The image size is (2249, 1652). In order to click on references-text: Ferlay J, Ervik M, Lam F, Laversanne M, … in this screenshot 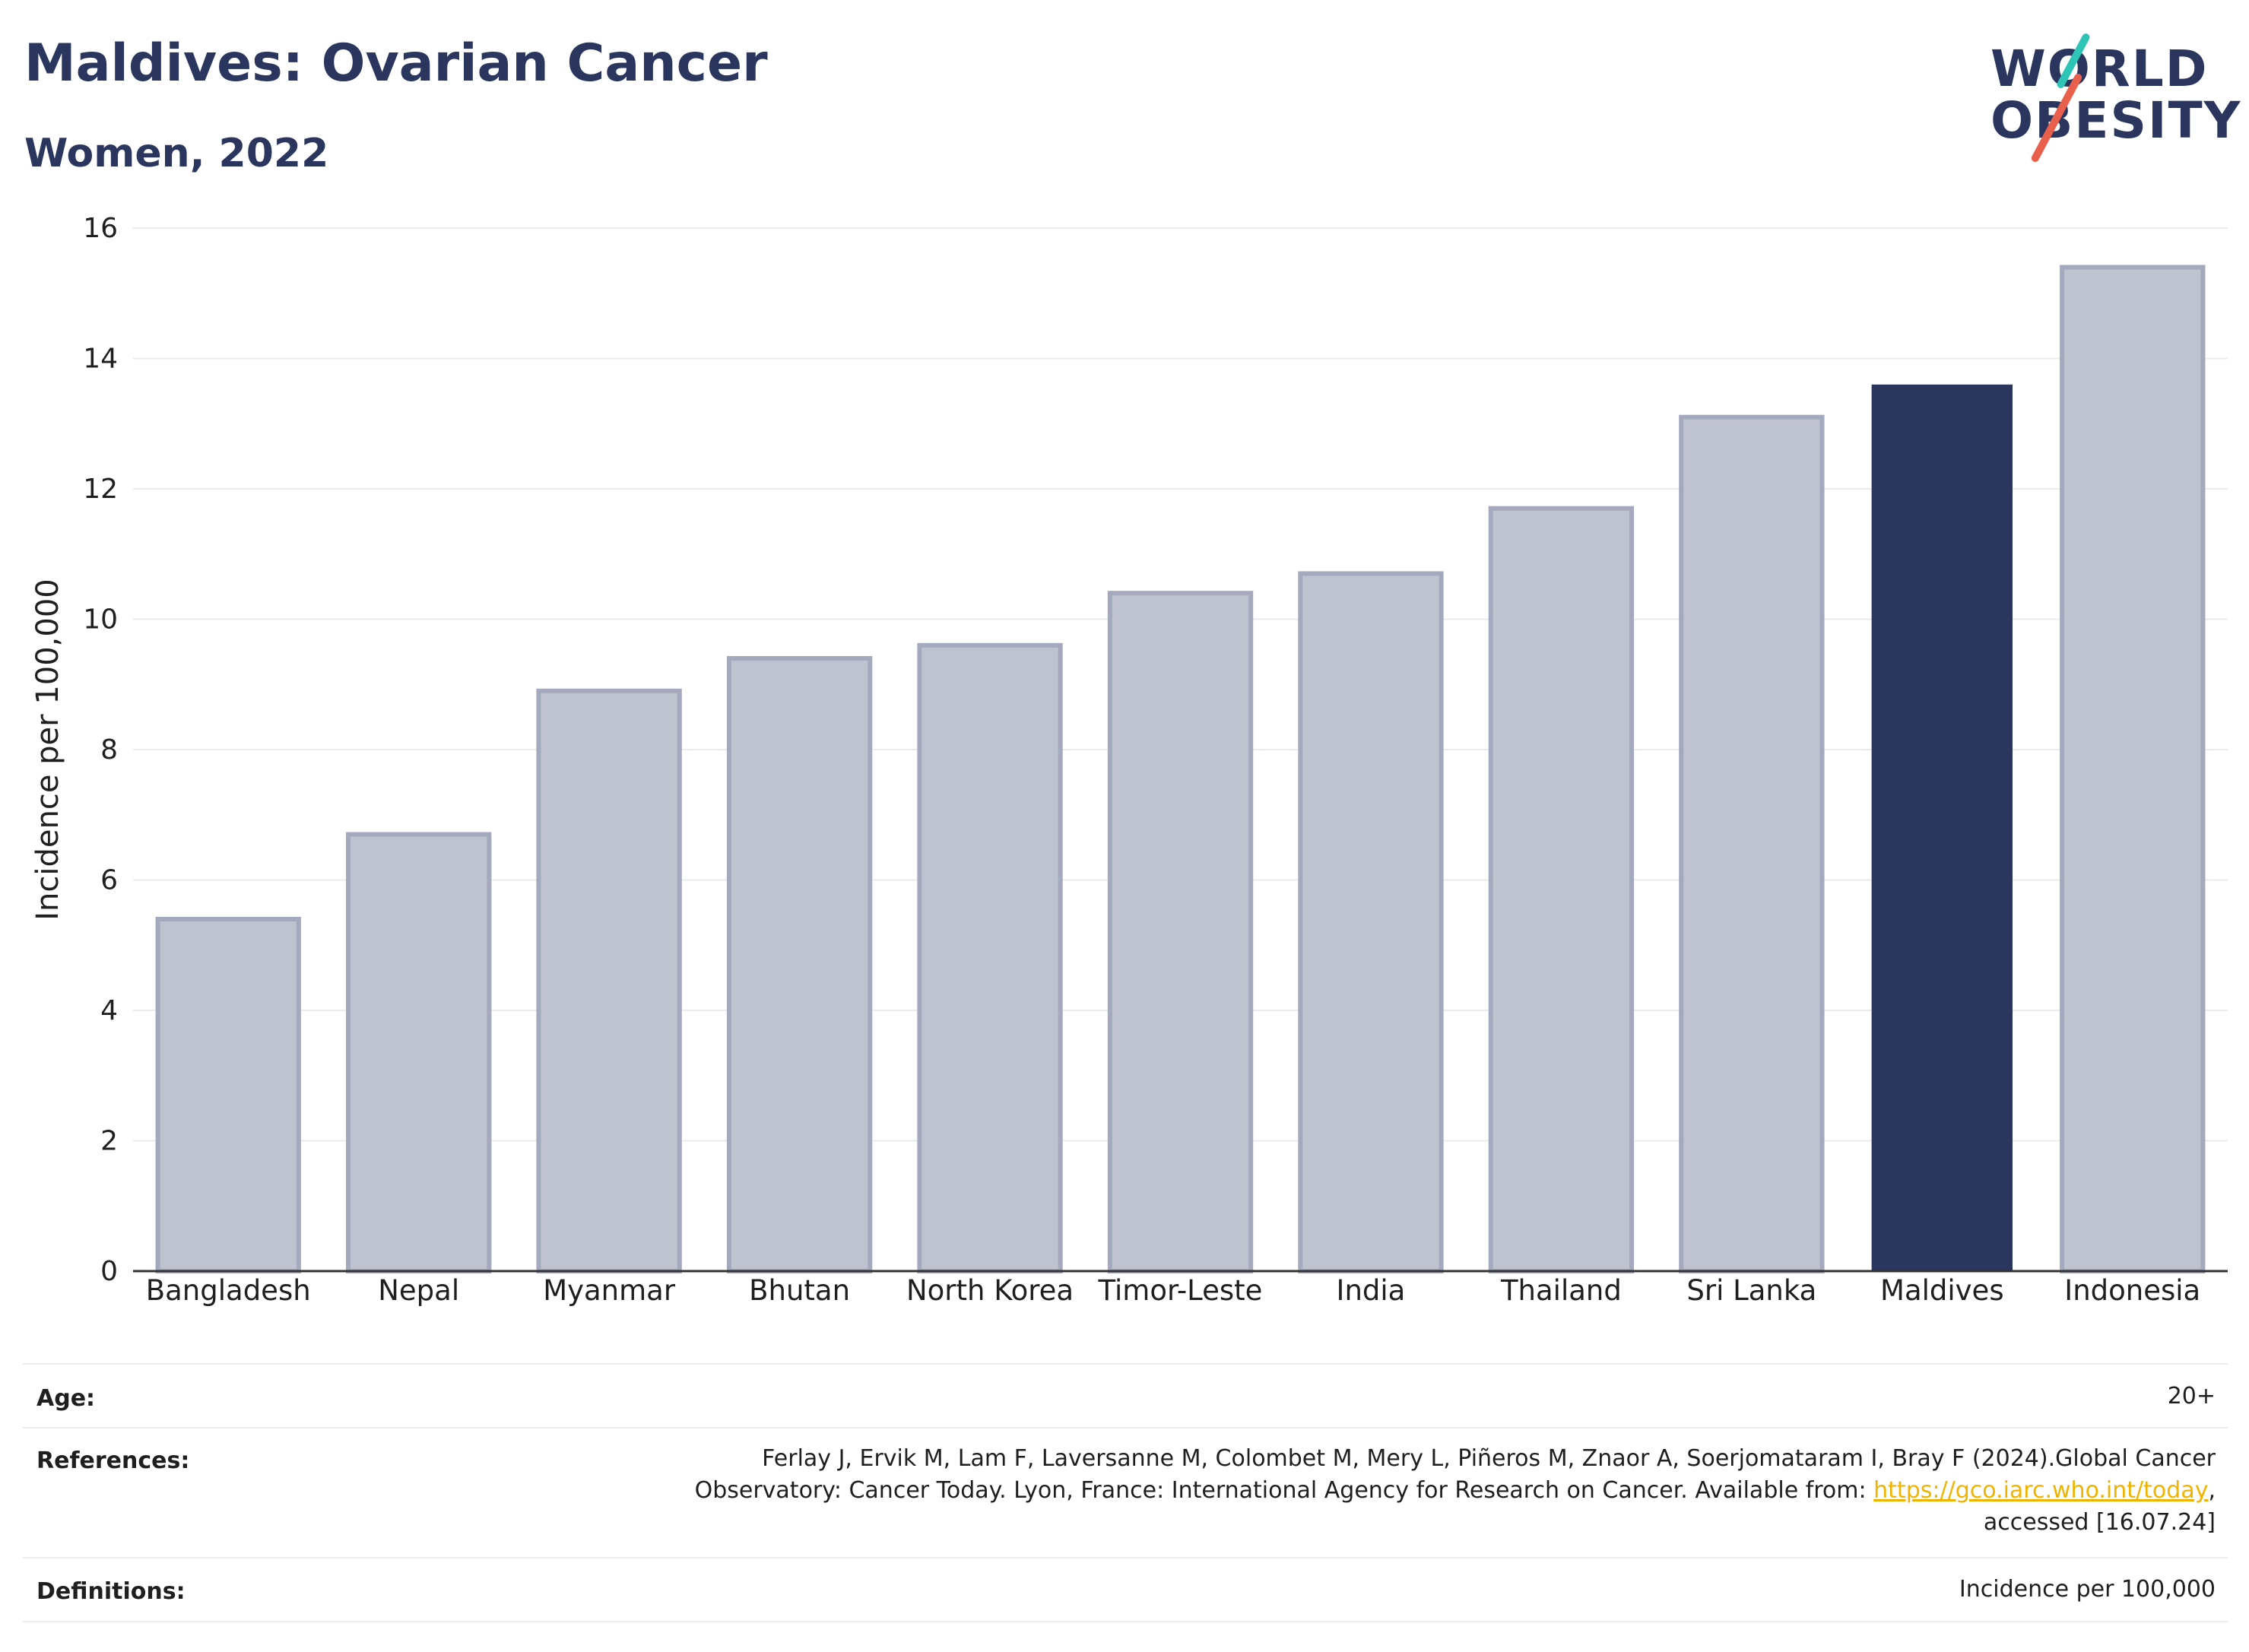, I will do `click(1455, 1491)`.